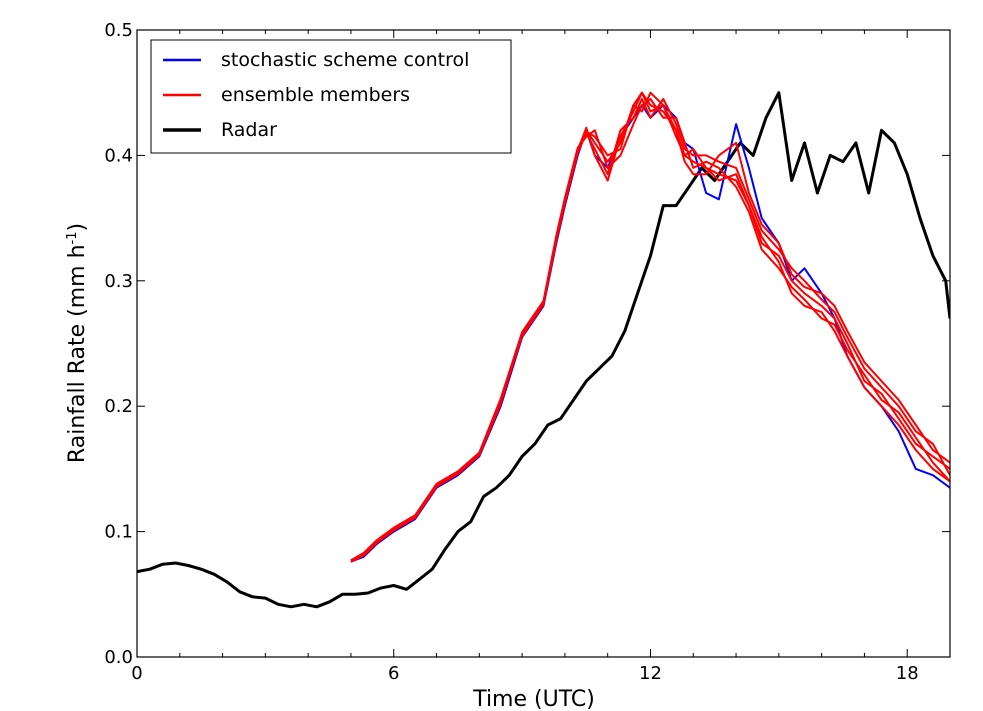  Describe the element at coordinates (650, 673) in the screenshot. I see `x-tick-label: 12` at that location.